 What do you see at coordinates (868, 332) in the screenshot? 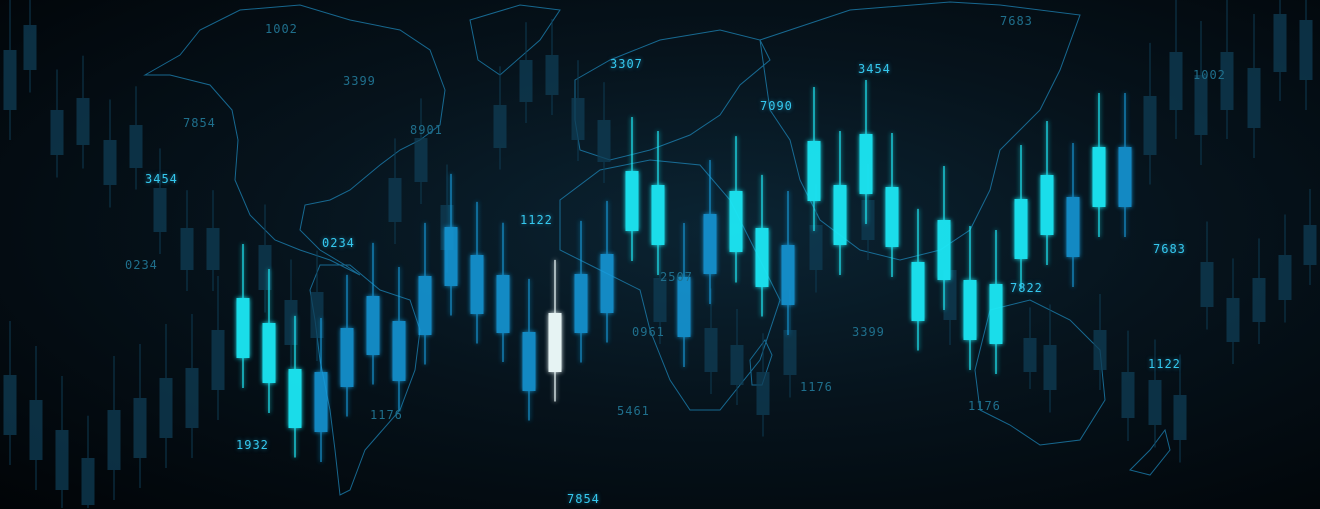
I see `number-label: 3399` at bounding box center [868, 332].